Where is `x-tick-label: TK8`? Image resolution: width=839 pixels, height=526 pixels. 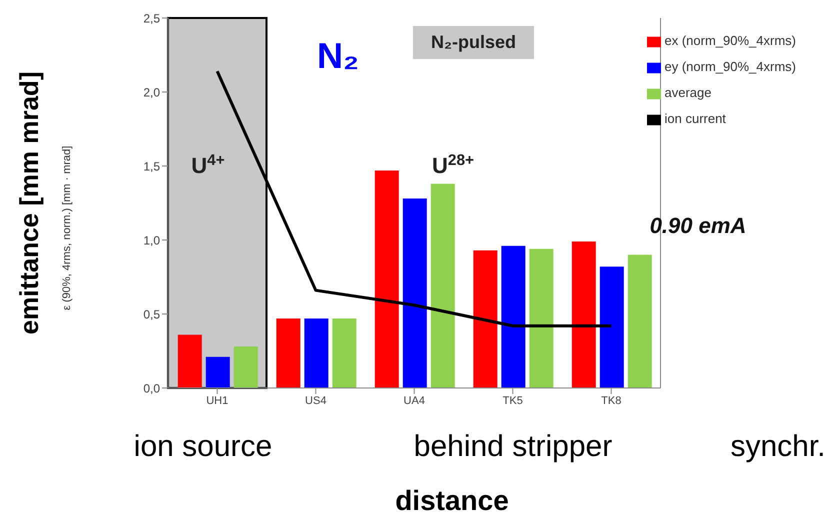 x-tick-label: TK8 is located at coordinates (611, 400).